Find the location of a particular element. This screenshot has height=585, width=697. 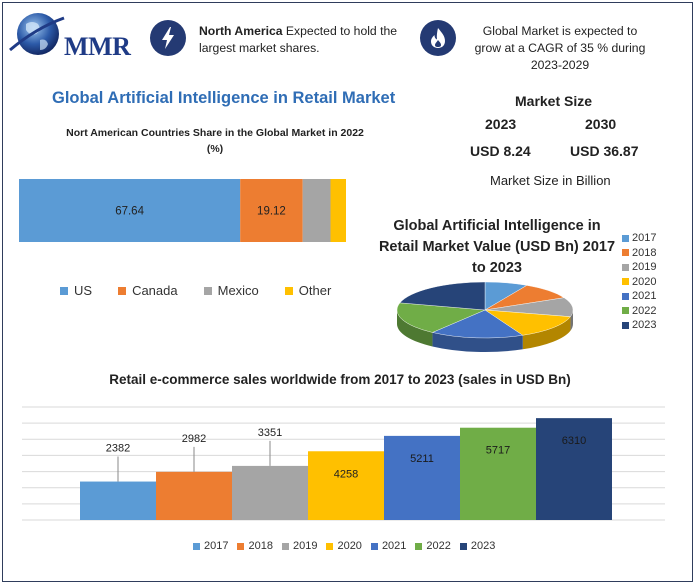

pie-legend: 2017 2018 2019 2020 2021 2022 2023 is located at coordinates (639, 281).